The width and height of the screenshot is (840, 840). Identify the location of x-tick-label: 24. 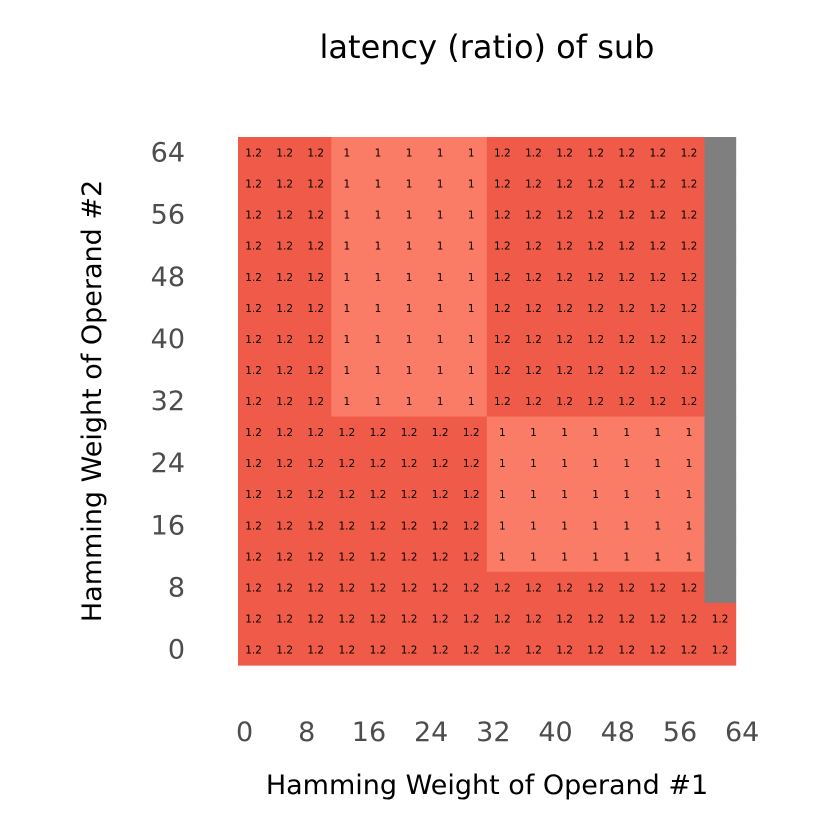
(431, 732).